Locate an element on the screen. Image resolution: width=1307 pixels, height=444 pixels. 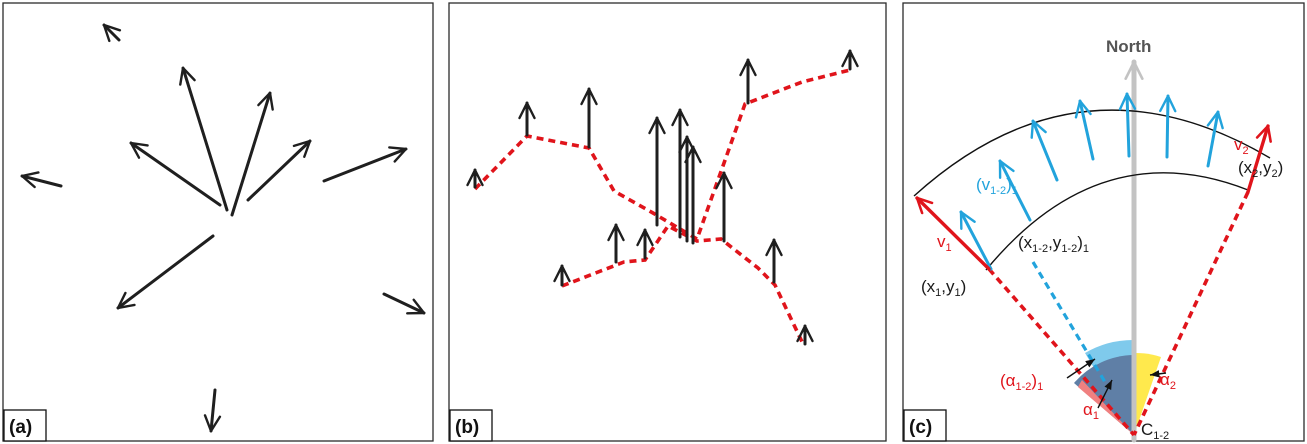
panel-a-label: (a) is located at coordinates (20, 427).